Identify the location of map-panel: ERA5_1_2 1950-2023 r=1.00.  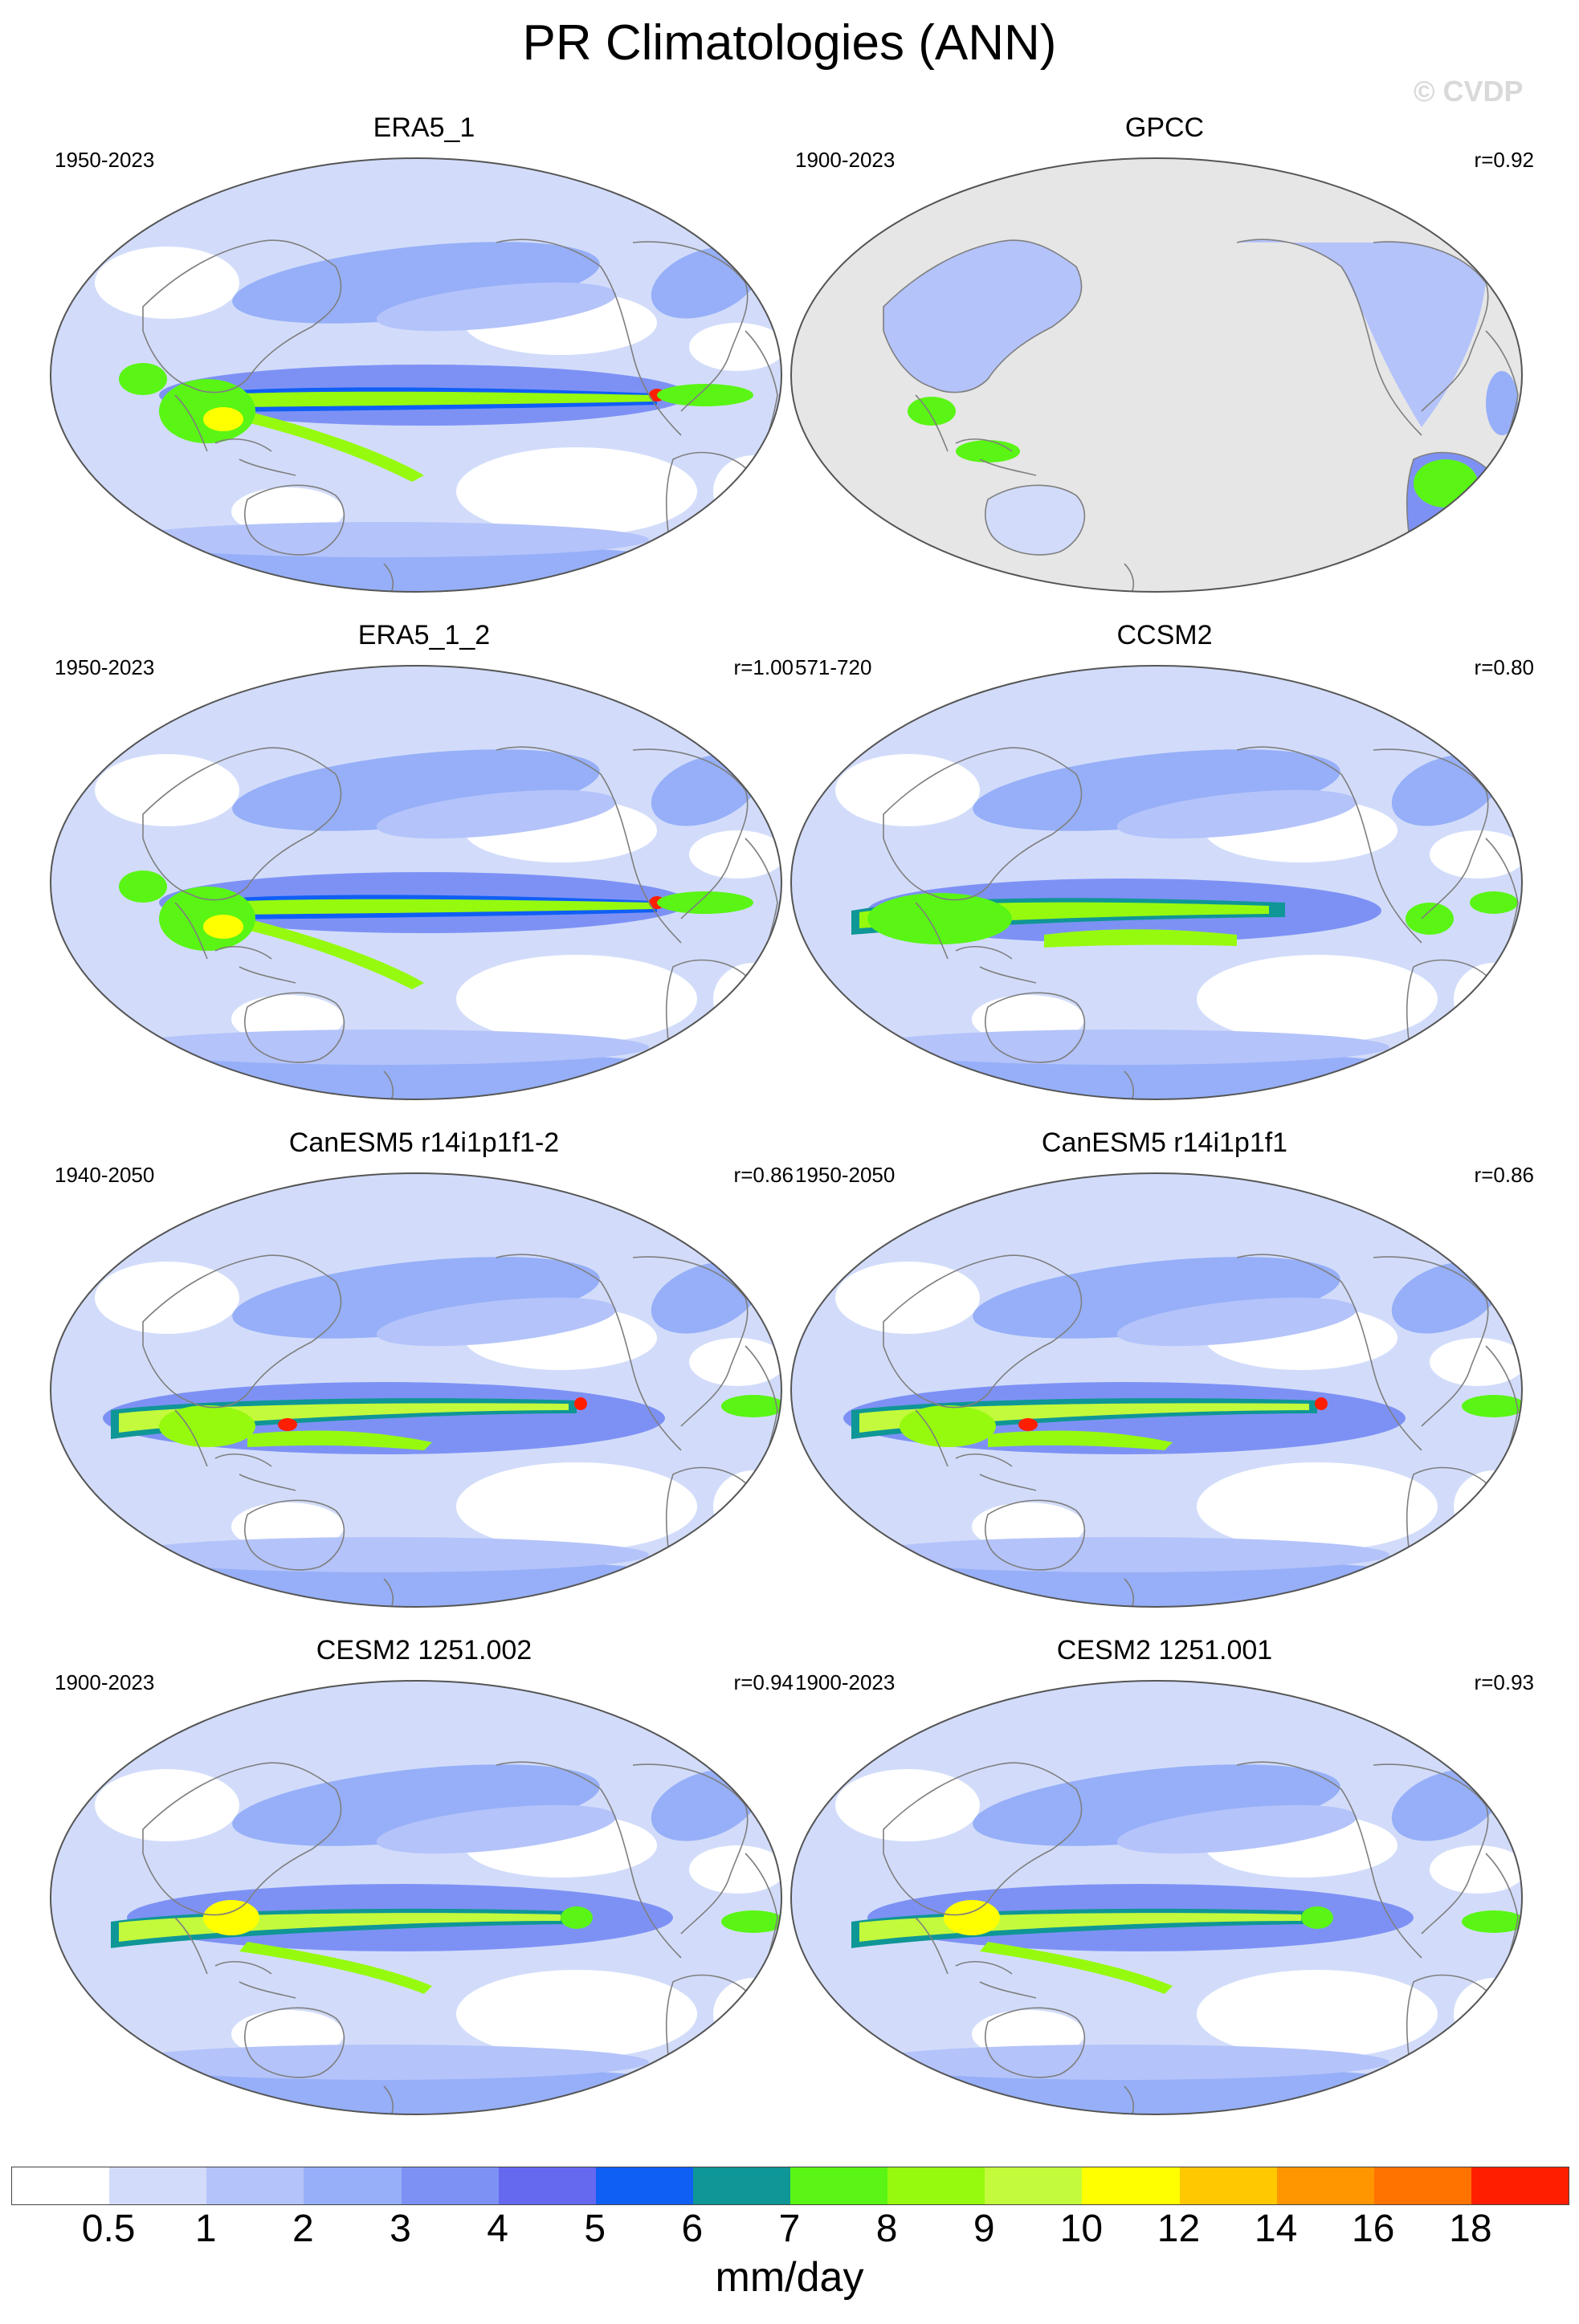
(424, 874).